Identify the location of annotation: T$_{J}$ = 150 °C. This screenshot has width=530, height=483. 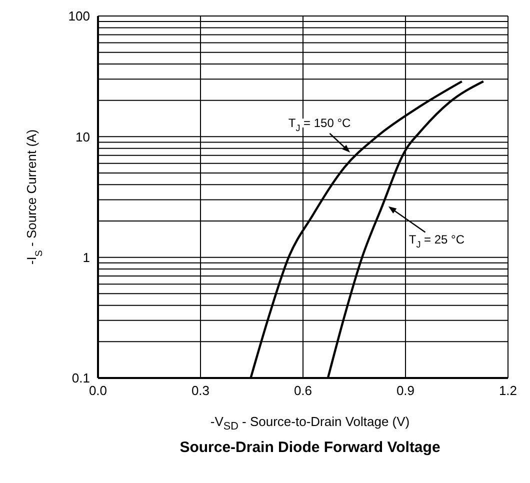
(320, 125).